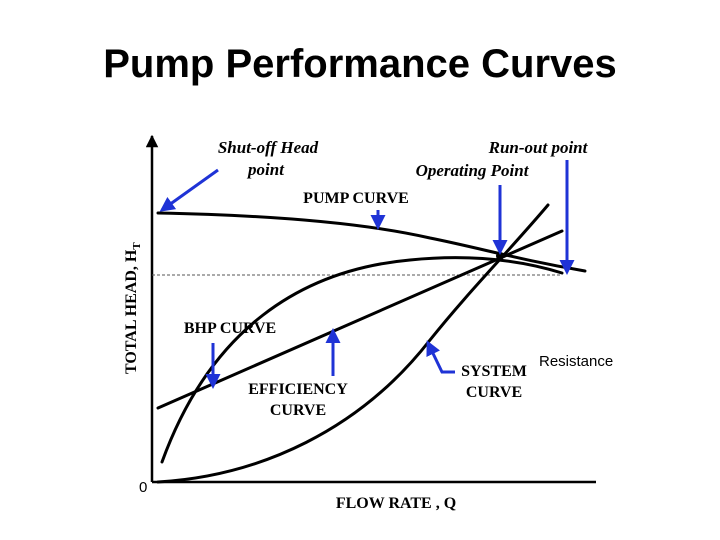 This screenshot has width=720, height=540. What do you see at coordinates (576, 361) in the screenshot?
I see `resistance-label: Resistance` at bounding box center [576, 361].